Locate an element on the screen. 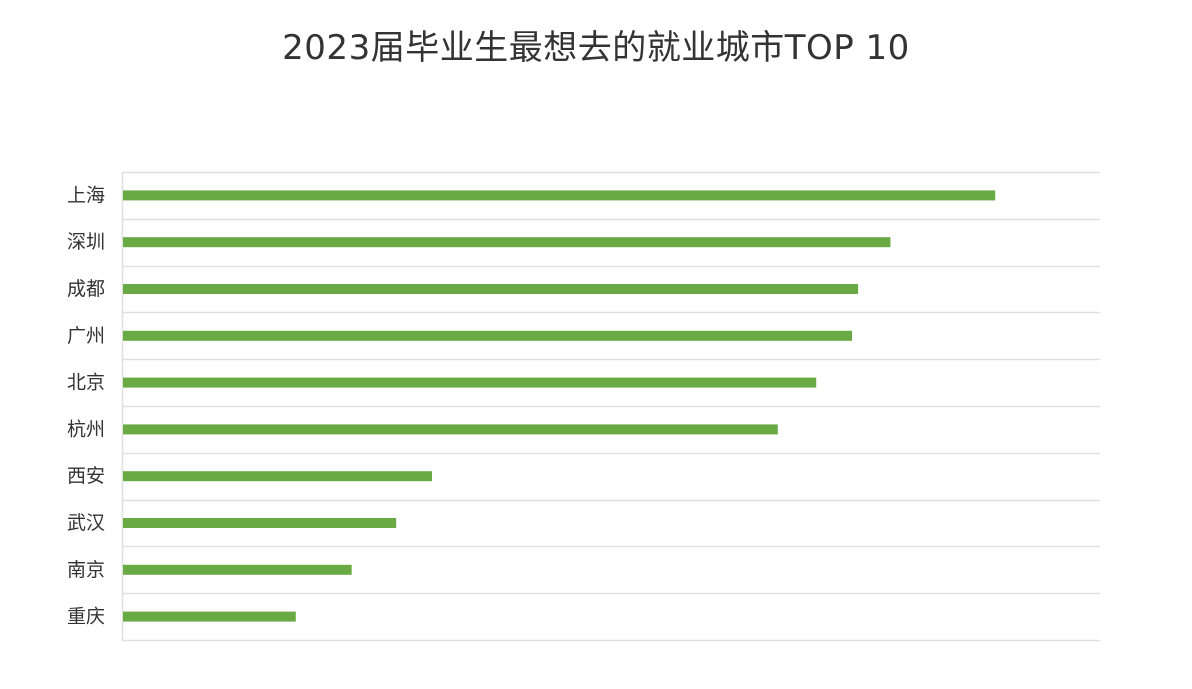  chart-title: 2023届毕业生最想去的就业城市TOP 10 is located at coordinates (596, 48).